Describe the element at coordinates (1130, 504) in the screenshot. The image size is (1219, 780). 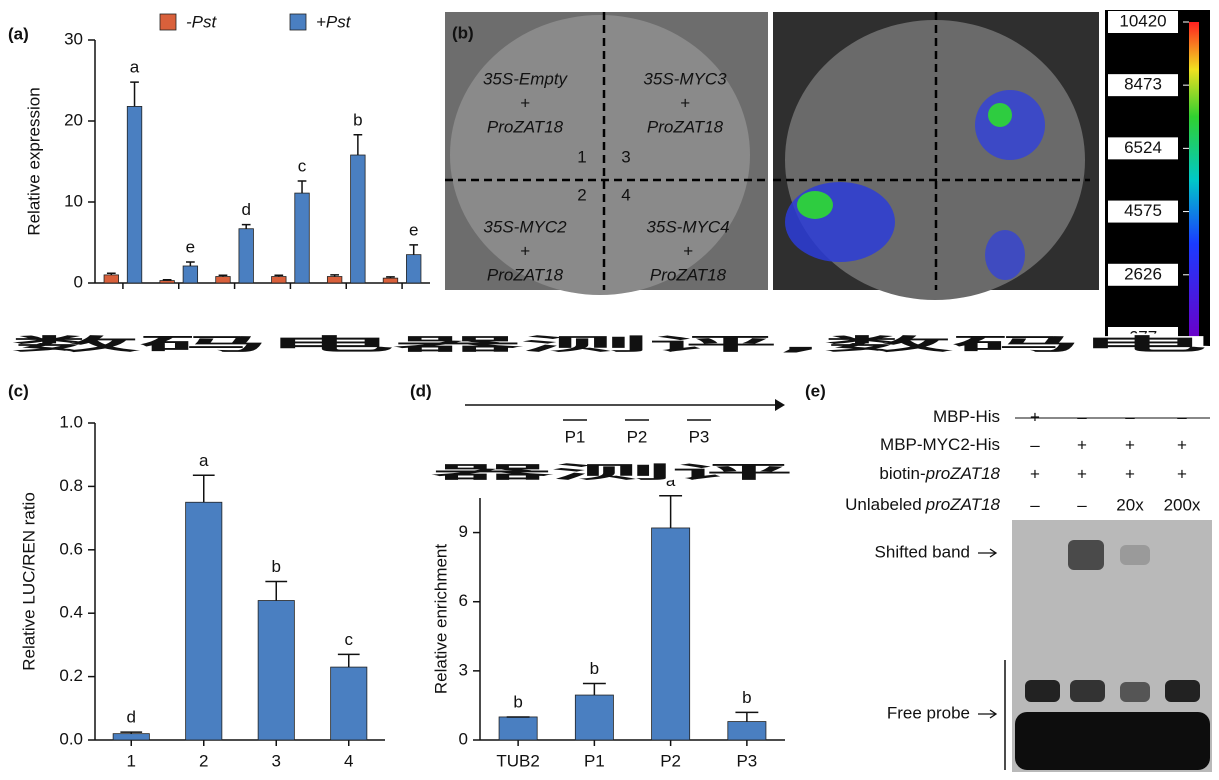
I see `cell: 20x` at that location.